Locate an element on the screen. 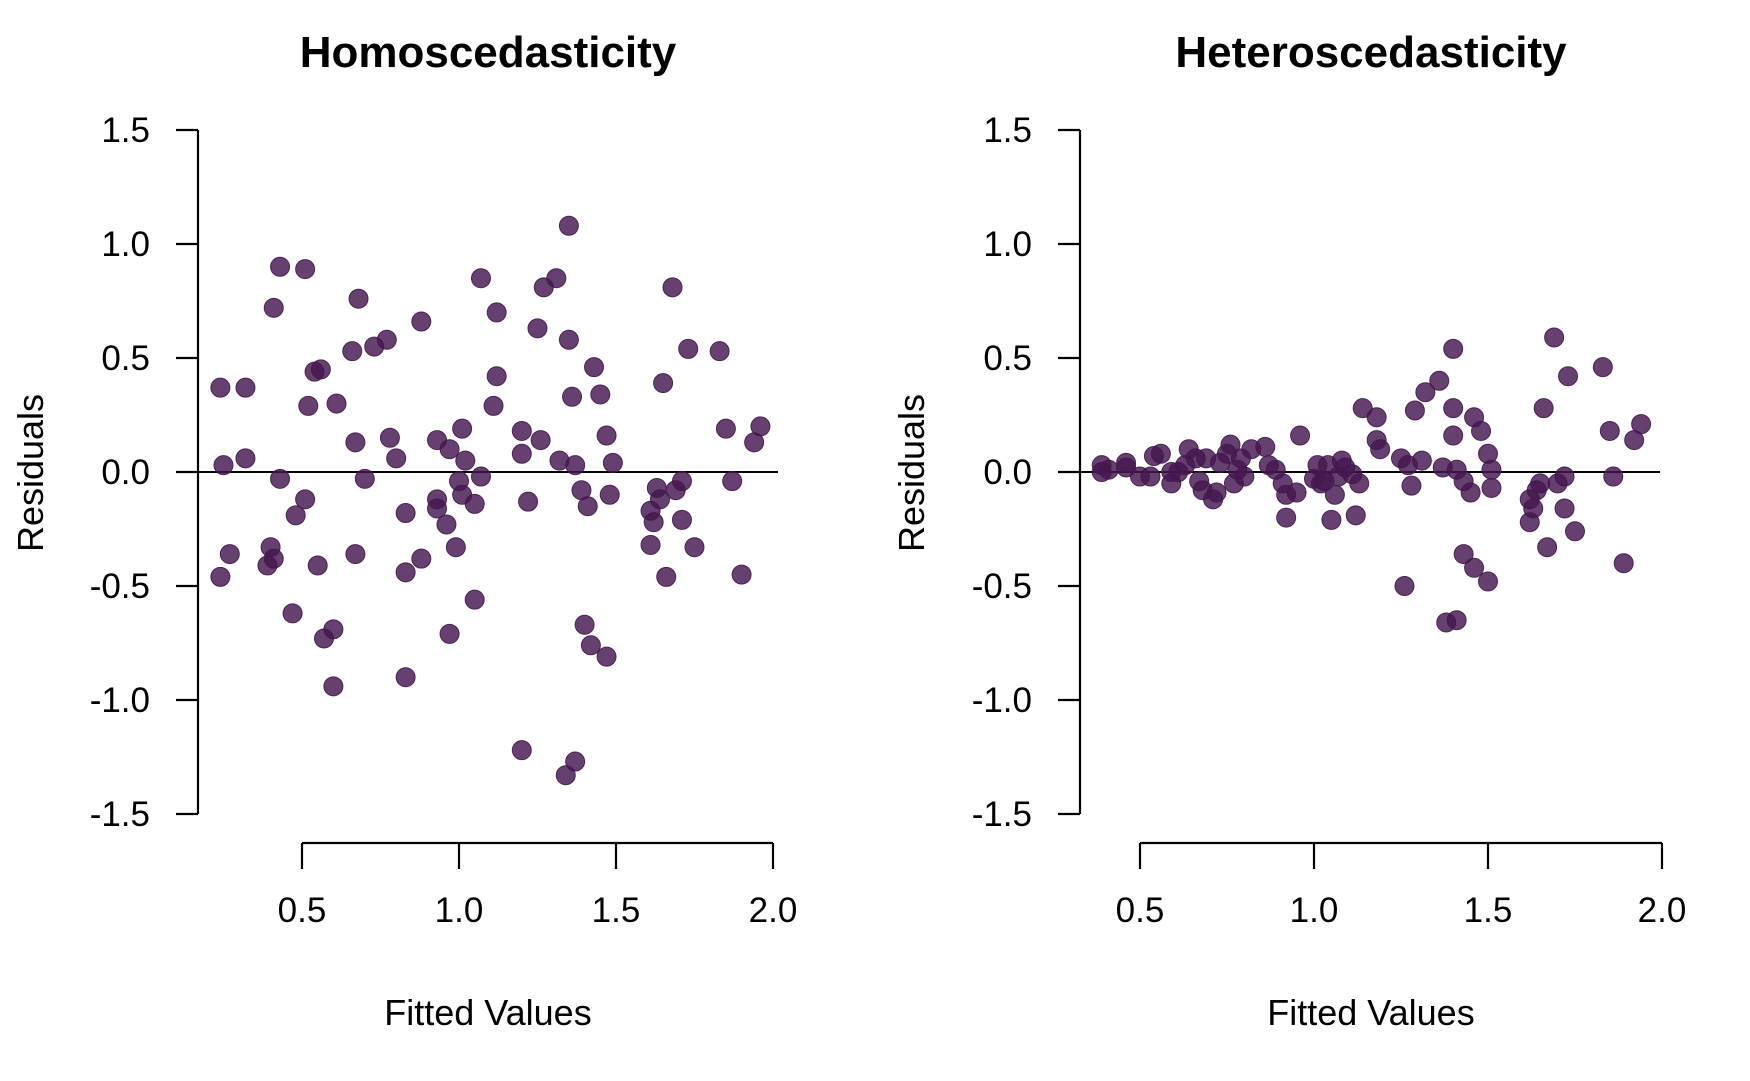  panel-1-x-tick-label: 0.5 is located at coordinates (302, 910).